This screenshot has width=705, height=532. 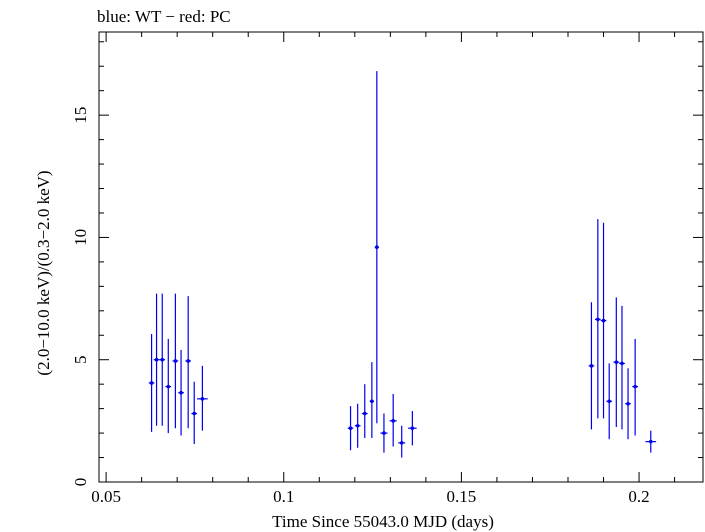 What do you see at coordinates (164, 16) in the screenshot?
I see `chart-title: blue: WT − red: PC` at bounding box center [164, 16].